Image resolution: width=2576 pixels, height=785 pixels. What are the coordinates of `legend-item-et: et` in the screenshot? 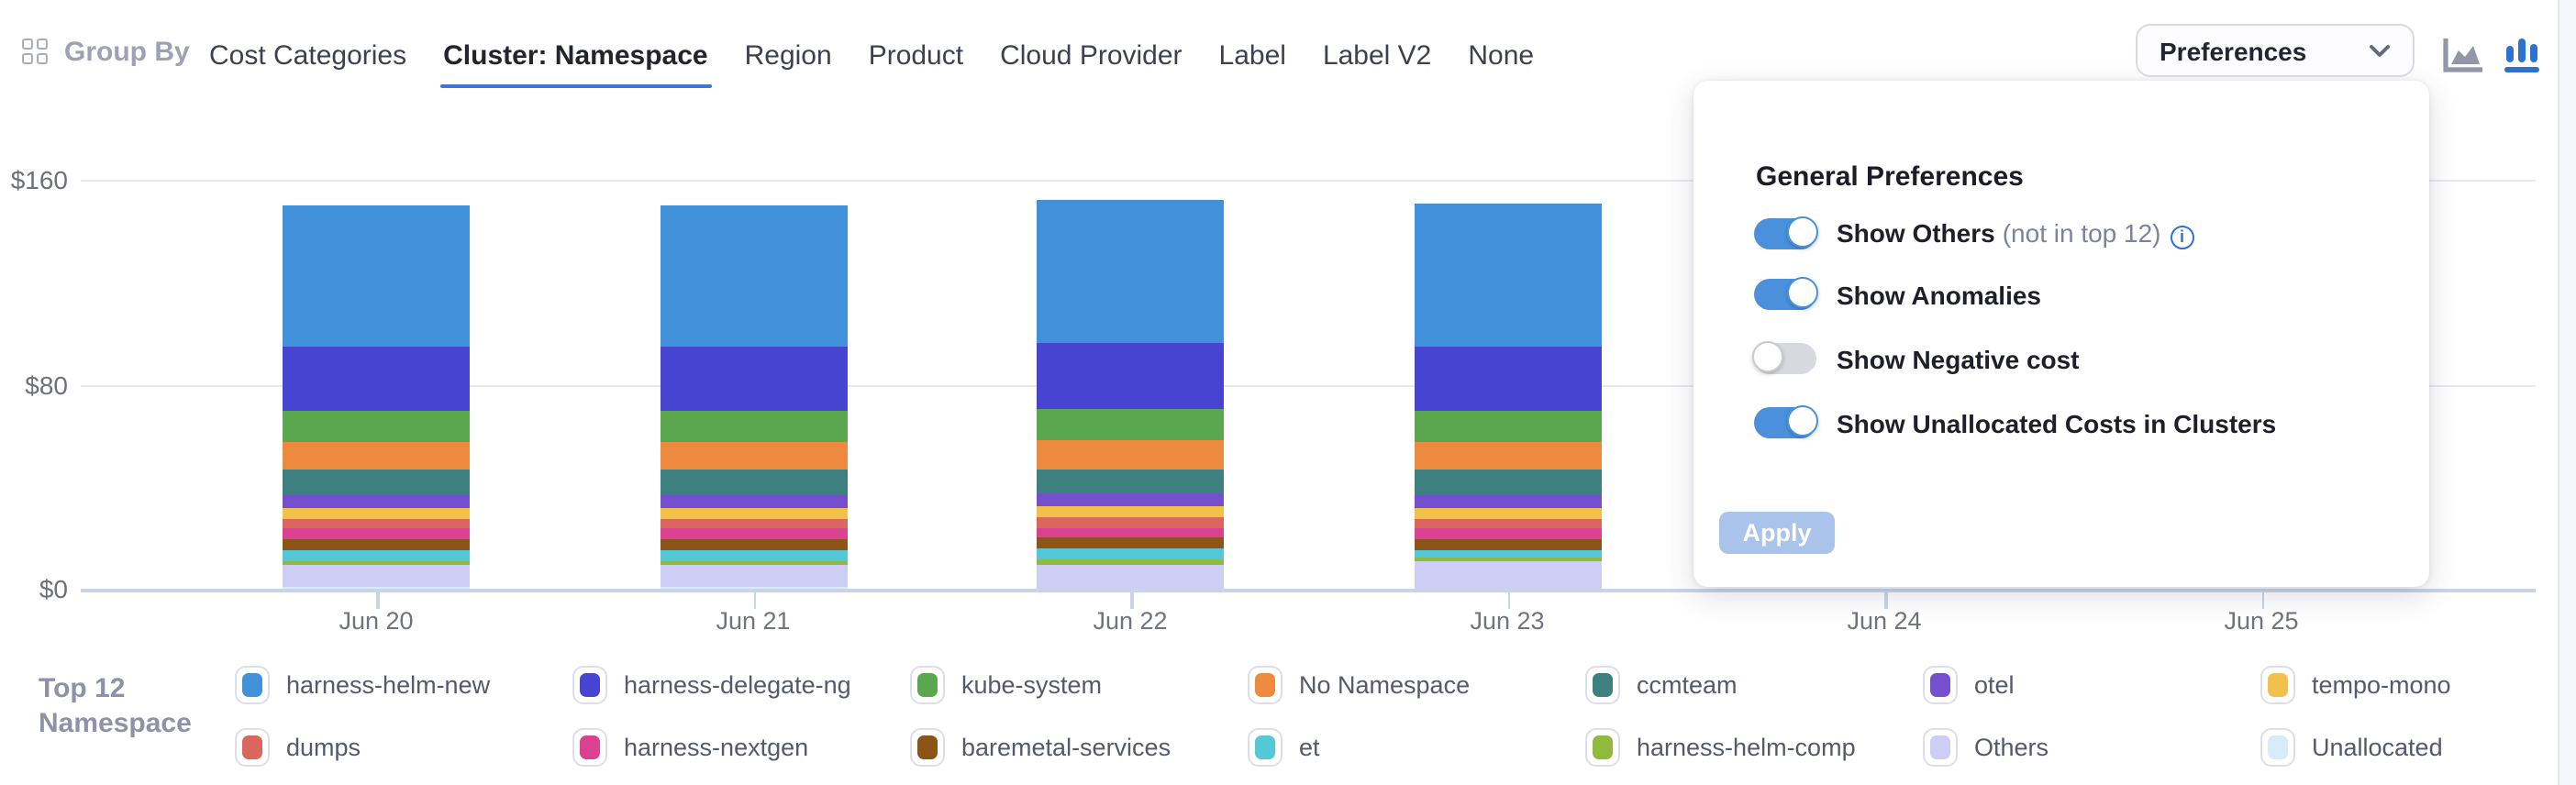 It's located at (1284, 747).